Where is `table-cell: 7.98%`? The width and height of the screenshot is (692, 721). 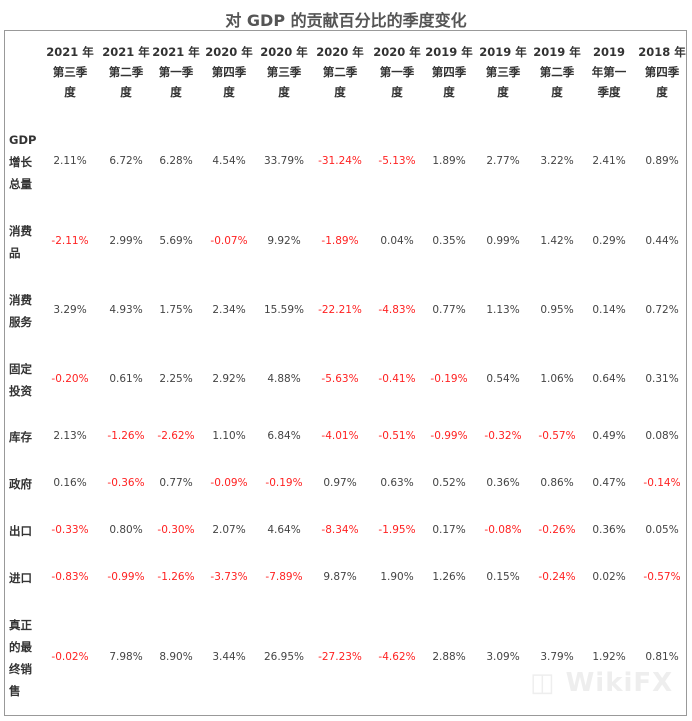
table-cell: 7.98% is located at coordinates (126, 657).